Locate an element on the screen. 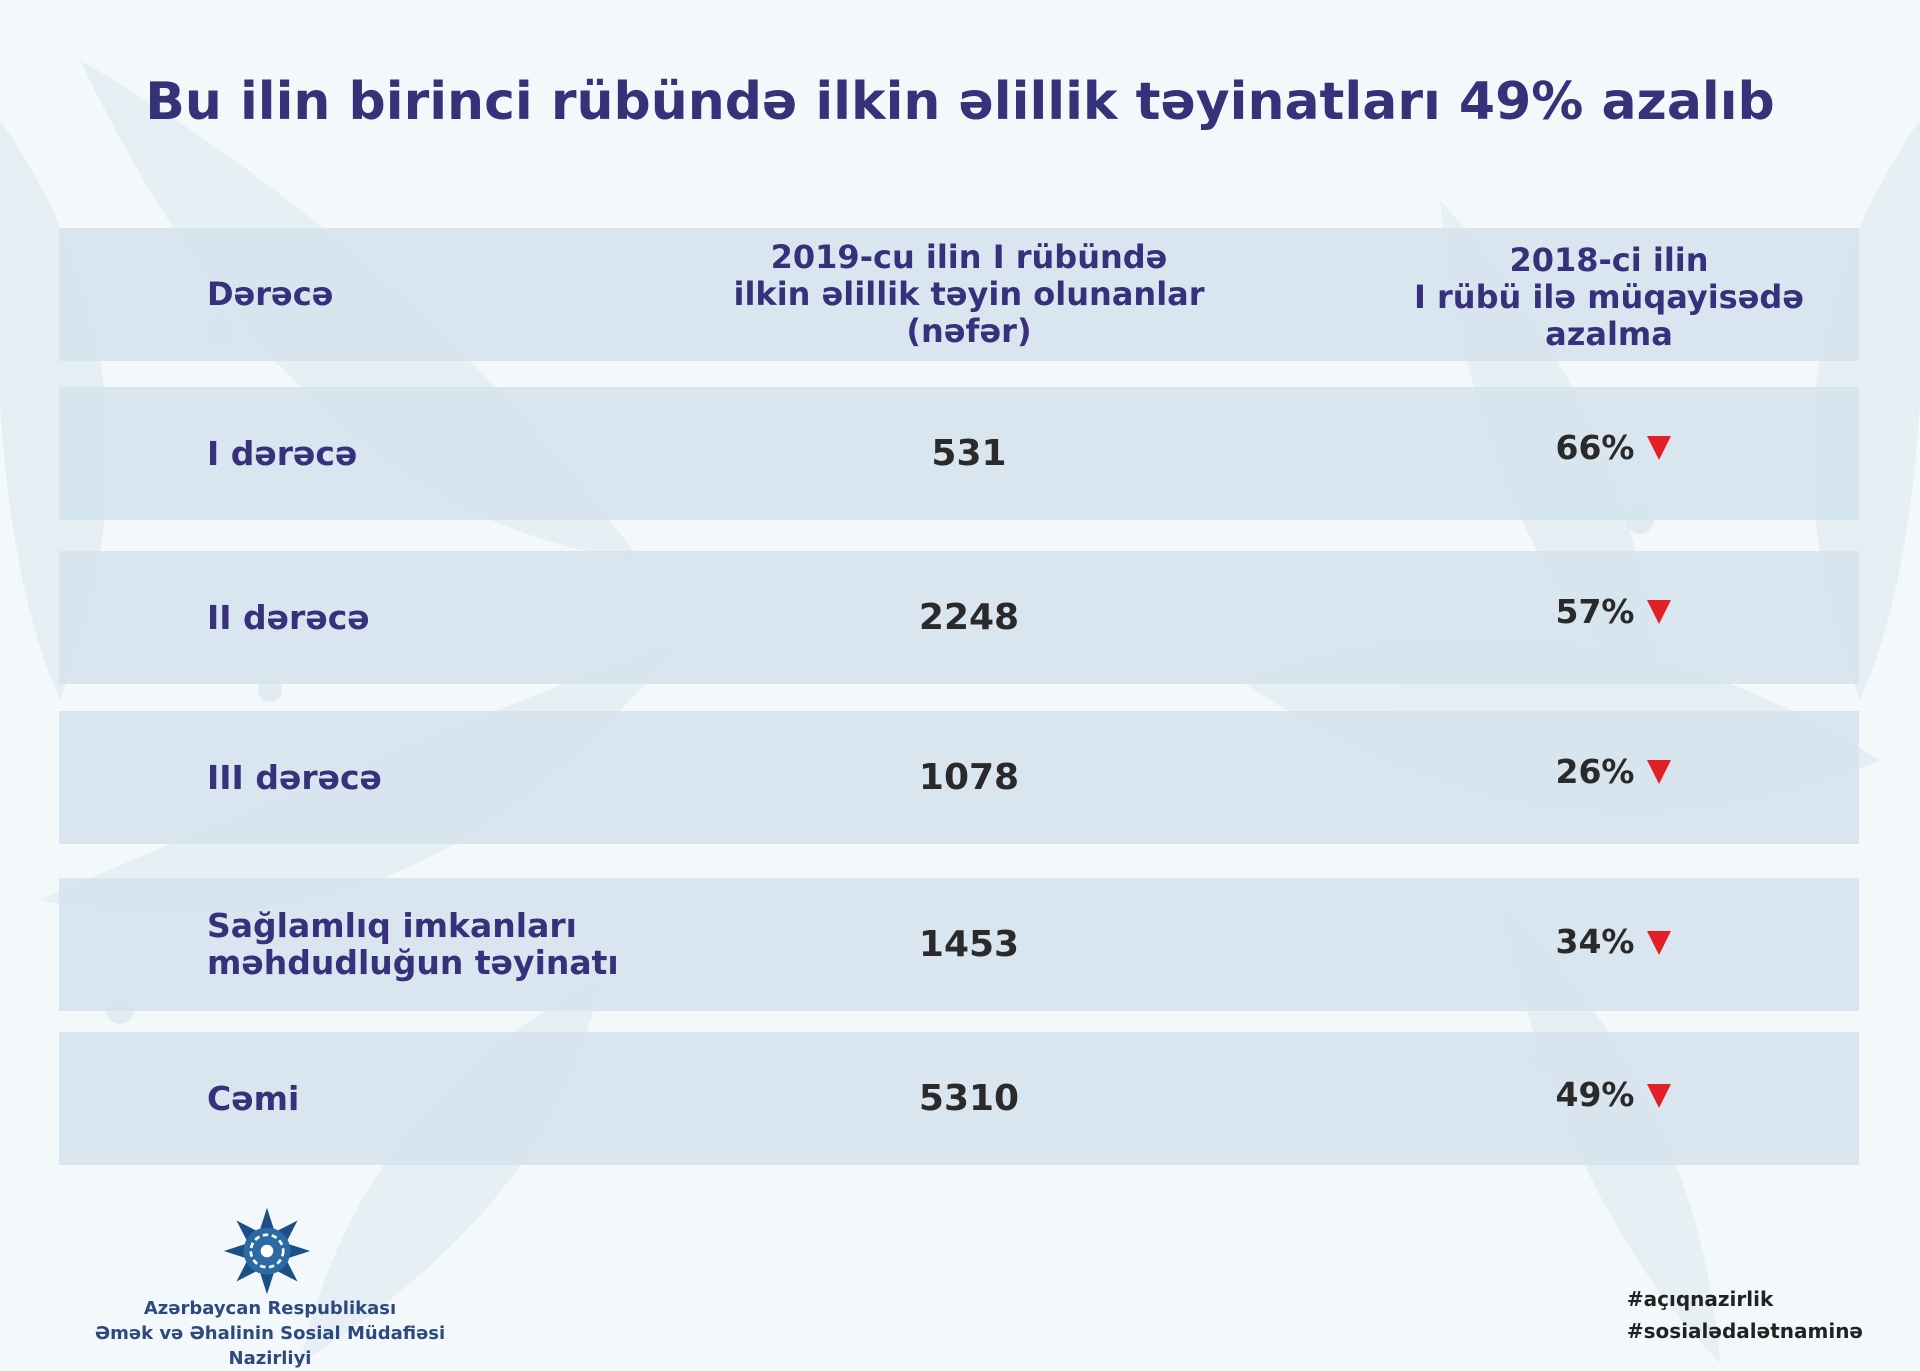 The height and width of the screenshot is (1371, 1920). row-change-value: 66% is located at coordinates (1595, 447).